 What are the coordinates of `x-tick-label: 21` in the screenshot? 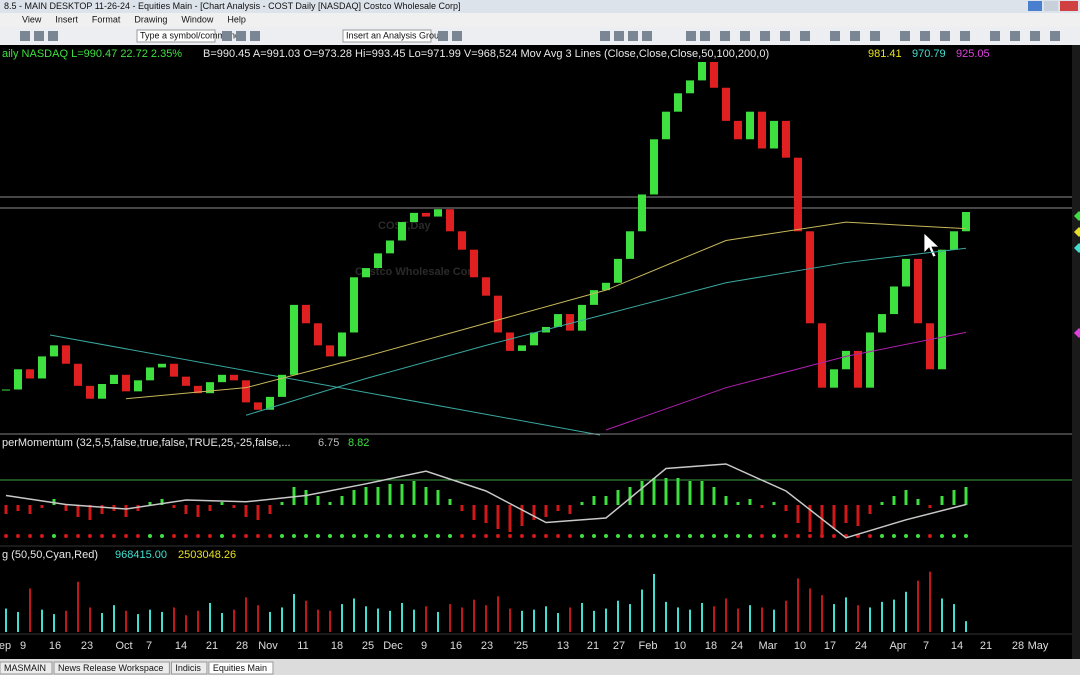 It's located at (986, 646).